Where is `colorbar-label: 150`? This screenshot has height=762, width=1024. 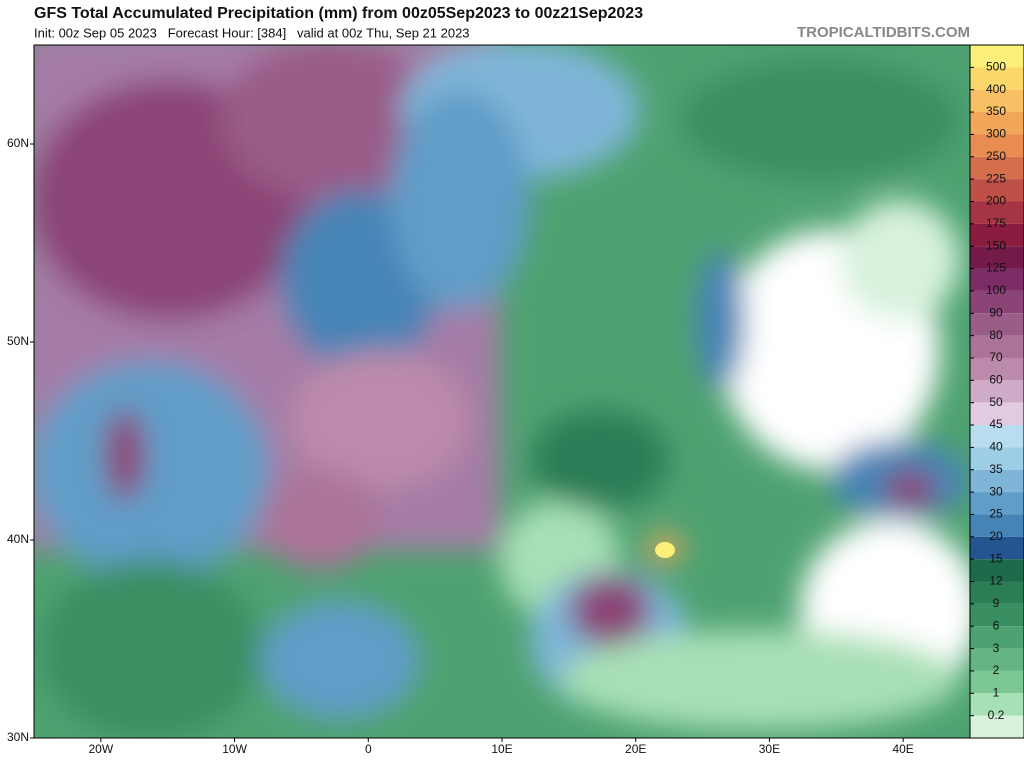
colorbar-label: 150 is located at coordinates (996, 245).